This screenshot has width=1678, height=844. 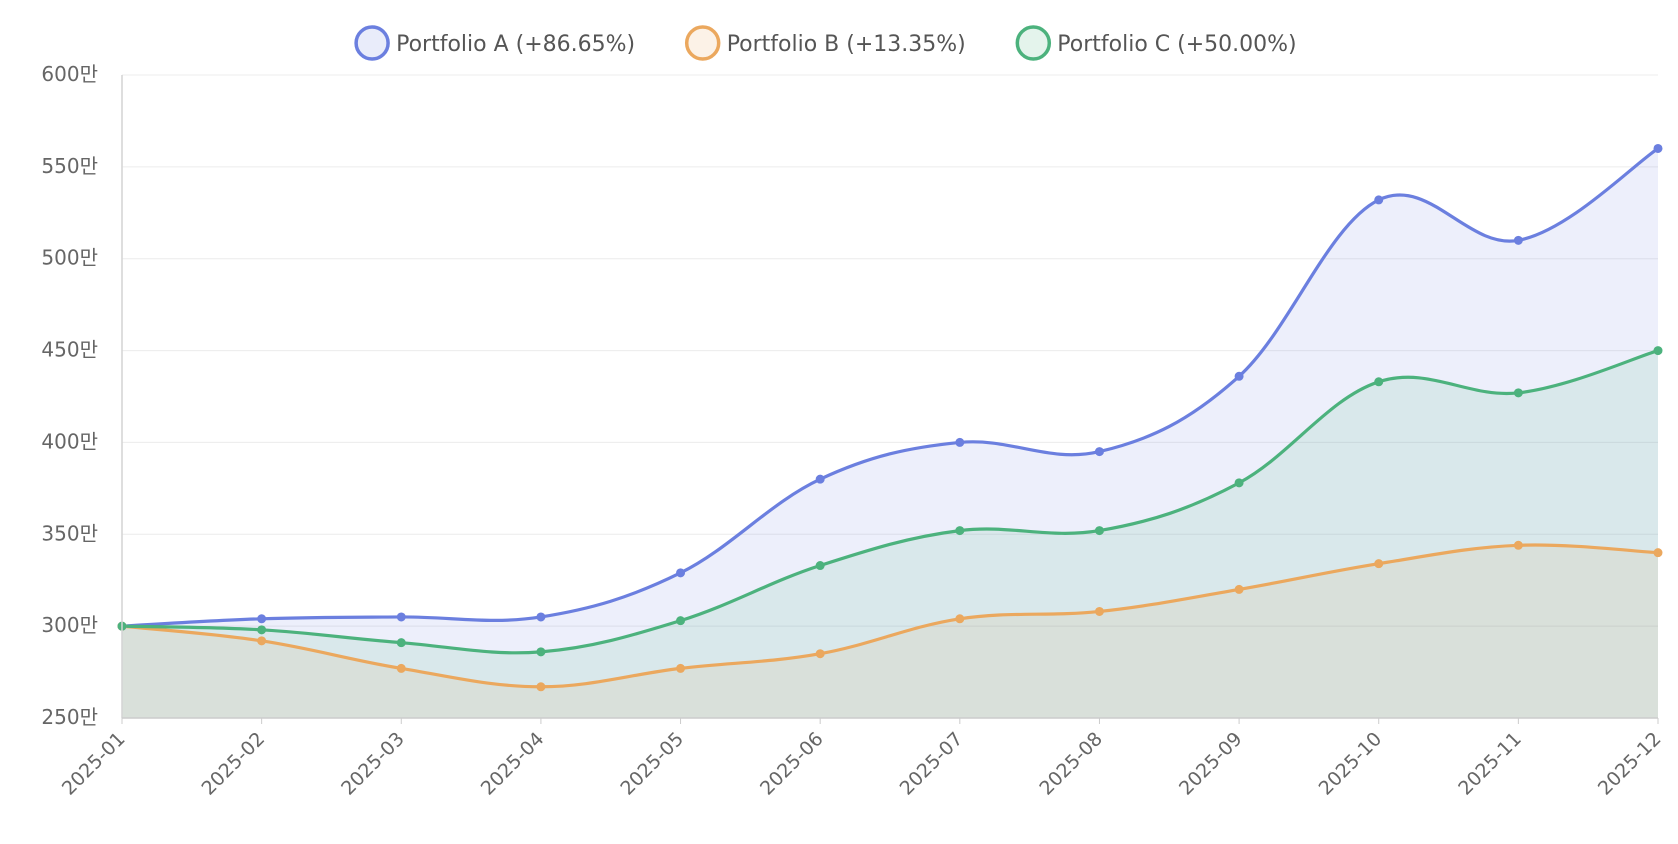 What do you see at coordinates (69, 350) in the screenshot?
I see `y-tick-label: 450만` at bounding box center [69, 350].